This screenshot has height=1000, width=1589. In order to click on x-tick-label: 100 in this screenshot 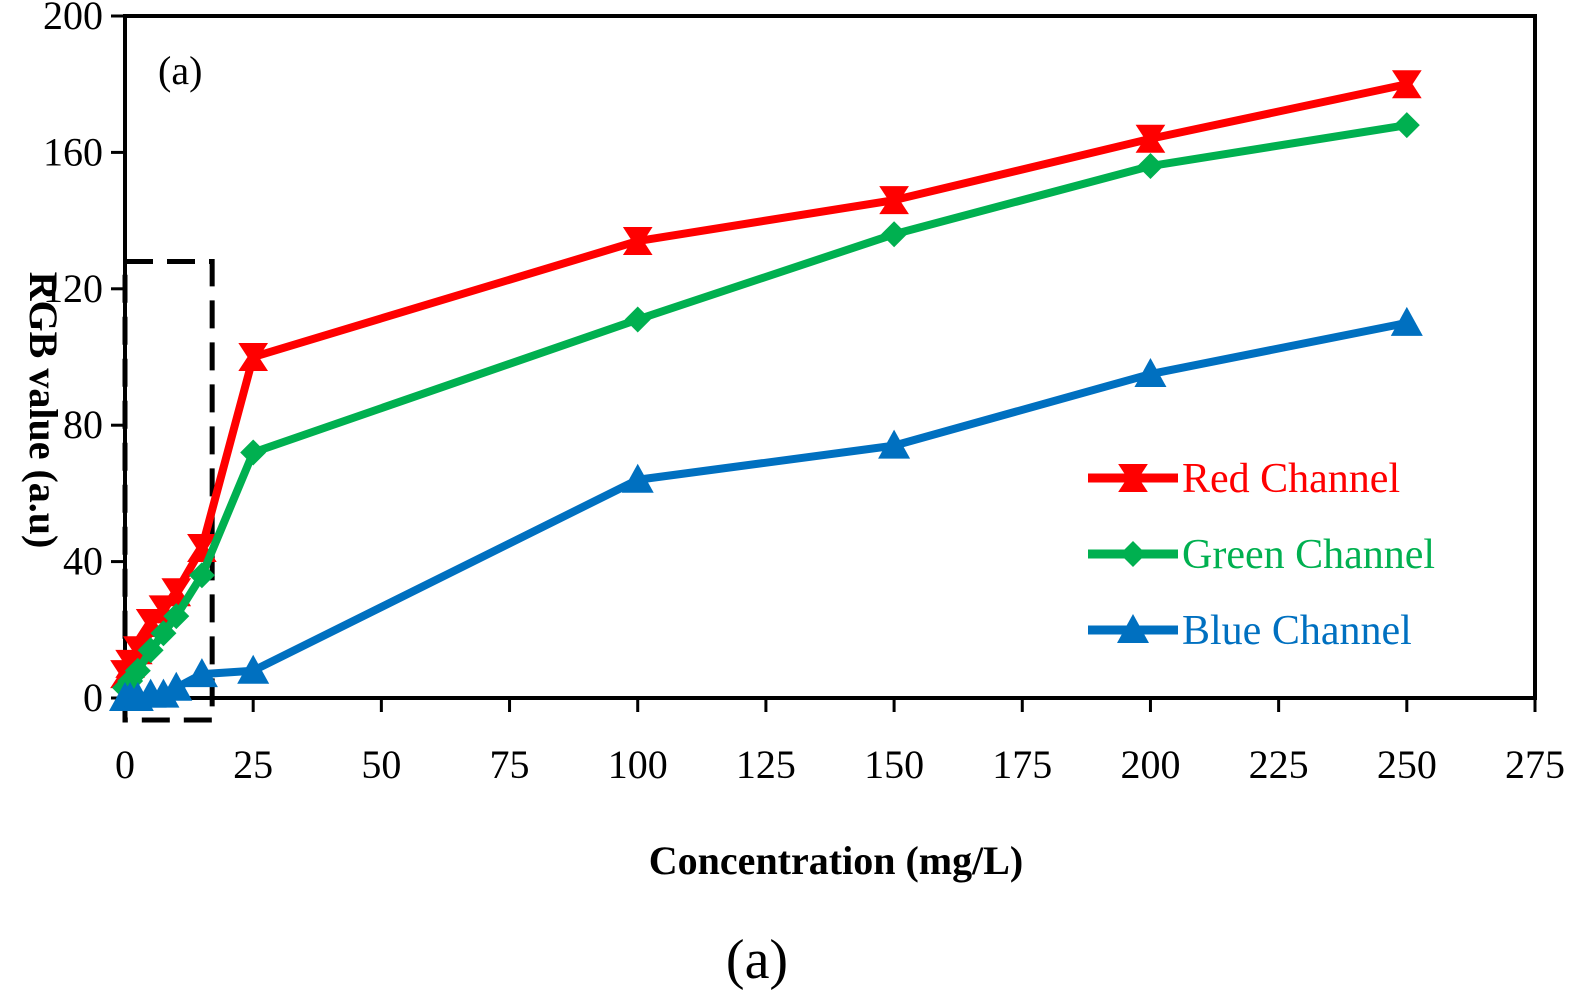, I will do `click(638, 764)`.